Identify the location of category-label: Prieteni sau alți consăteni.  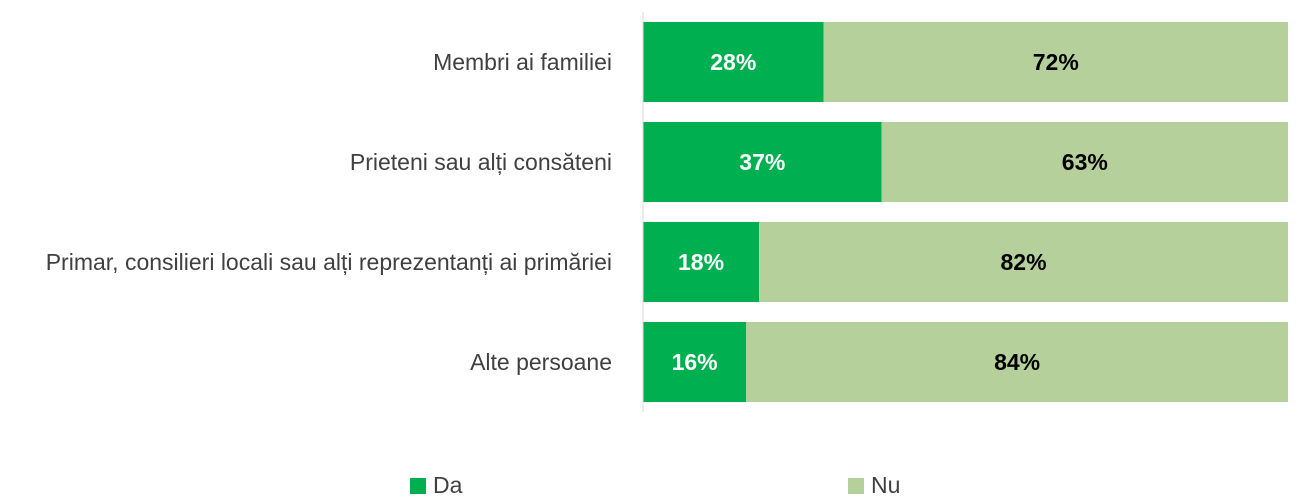
(480, 162).